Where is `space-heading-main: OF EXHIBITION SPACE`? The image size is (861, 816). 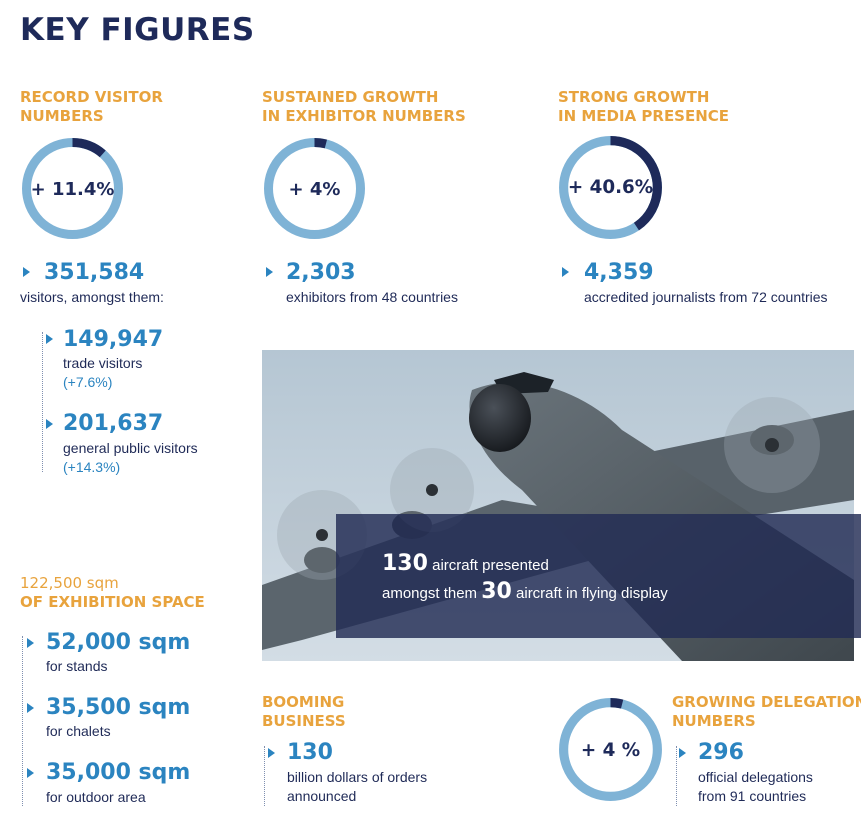 space-heading-main: OF EXHIBITION SPACE is located at coordinates (112, 602).